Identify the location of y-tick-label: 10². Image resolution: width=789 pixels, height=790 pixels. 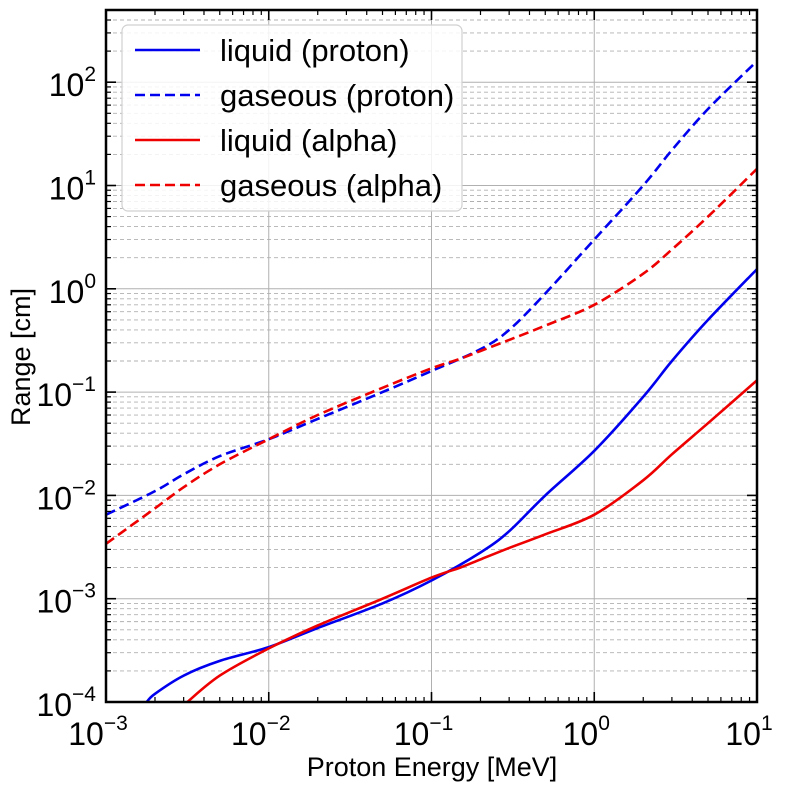
(72, 83).